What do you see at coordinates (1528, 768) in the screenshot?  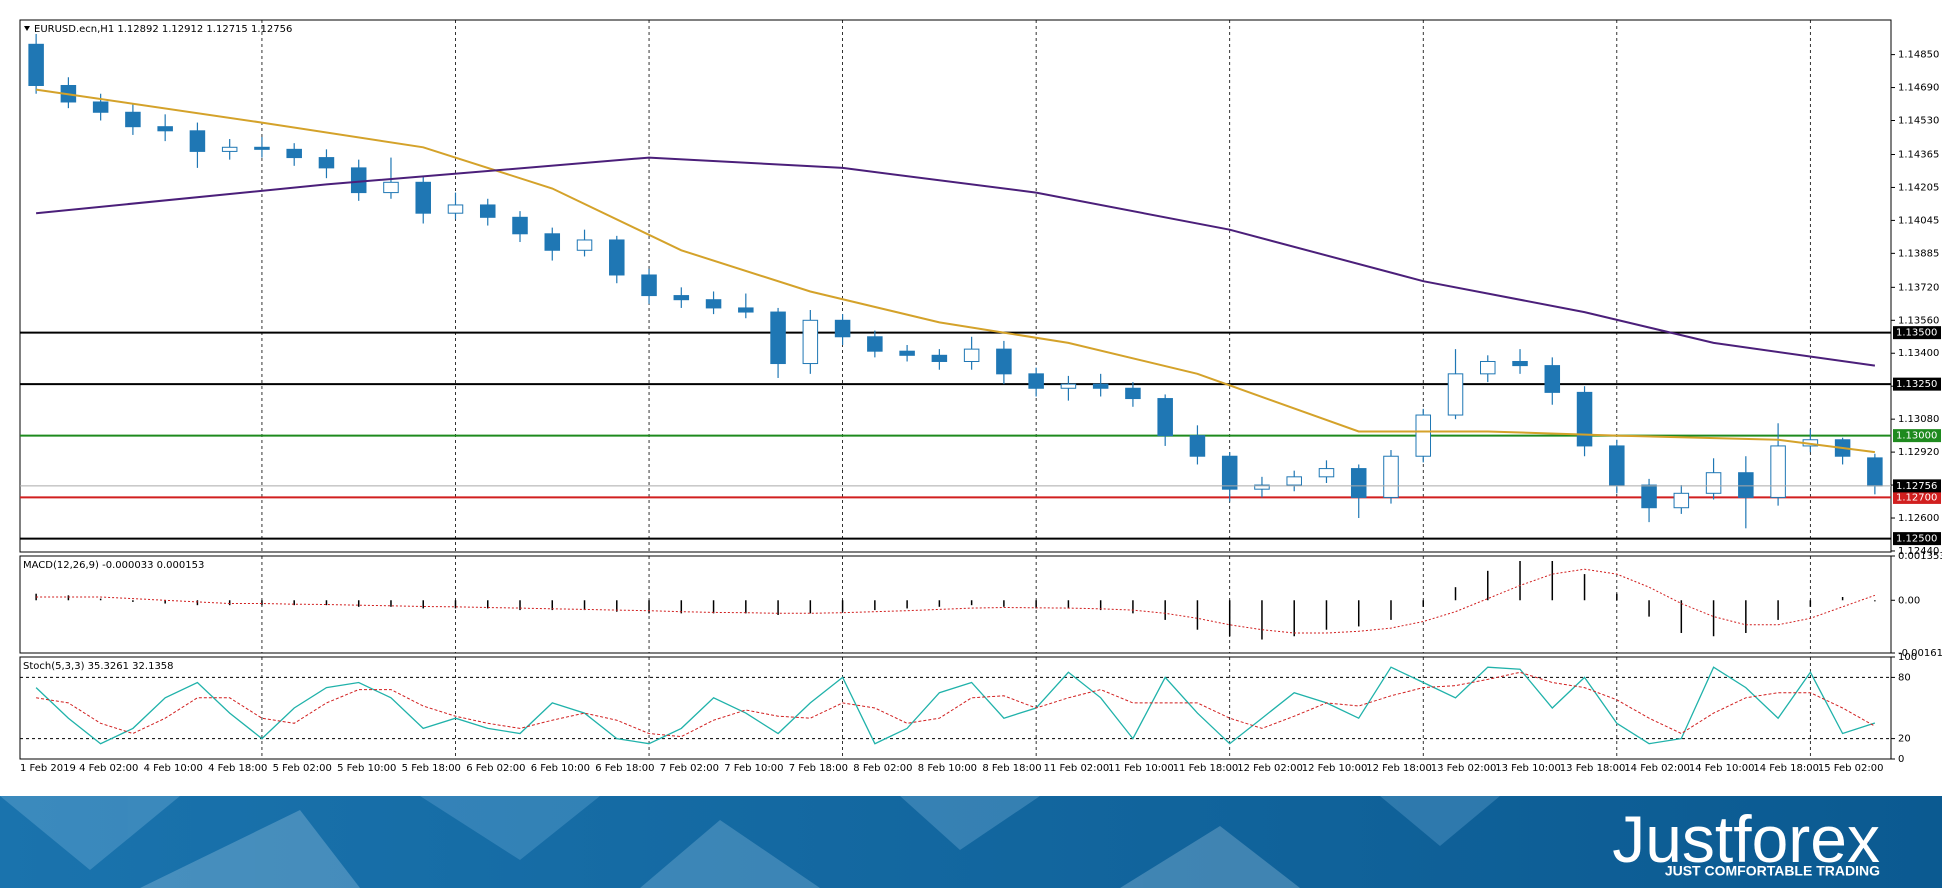 I see `x-tick-label: 13 Feb 10:00` at bounding box center [1528, 768].